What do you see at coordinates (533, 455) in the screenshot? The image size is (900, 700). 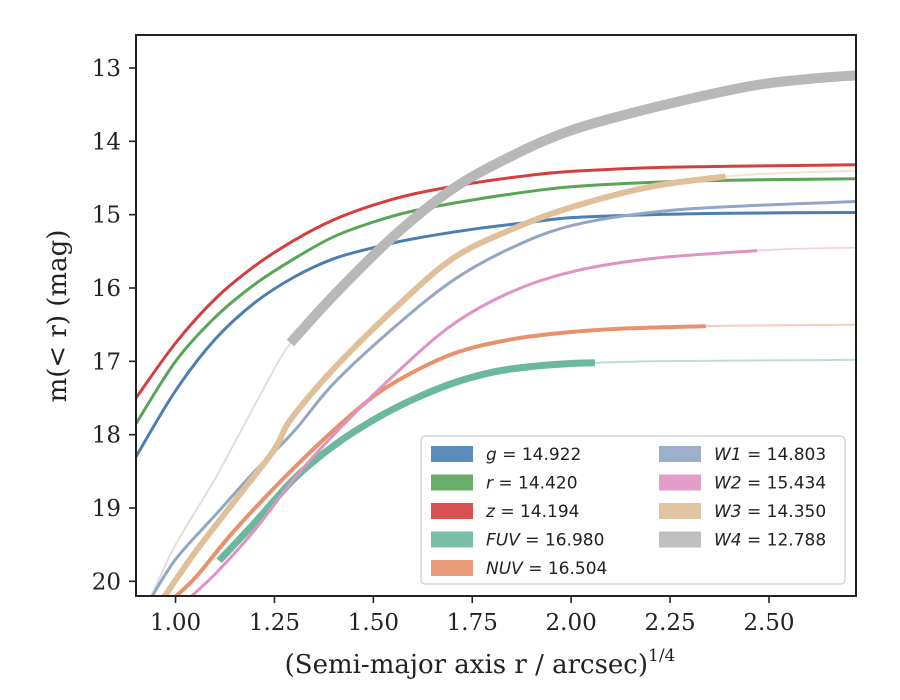 I see `legend-label-g: g = 14.922` at bounding box center [533, 455].